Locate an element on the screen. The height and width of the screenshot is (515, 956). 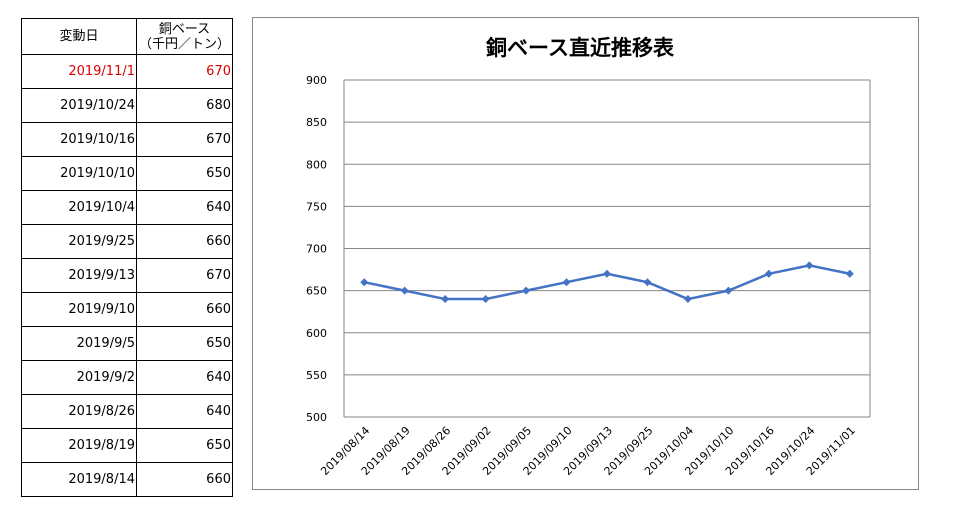
change-date-cell: 2019/10/24 is located at coordinates (79, 105).